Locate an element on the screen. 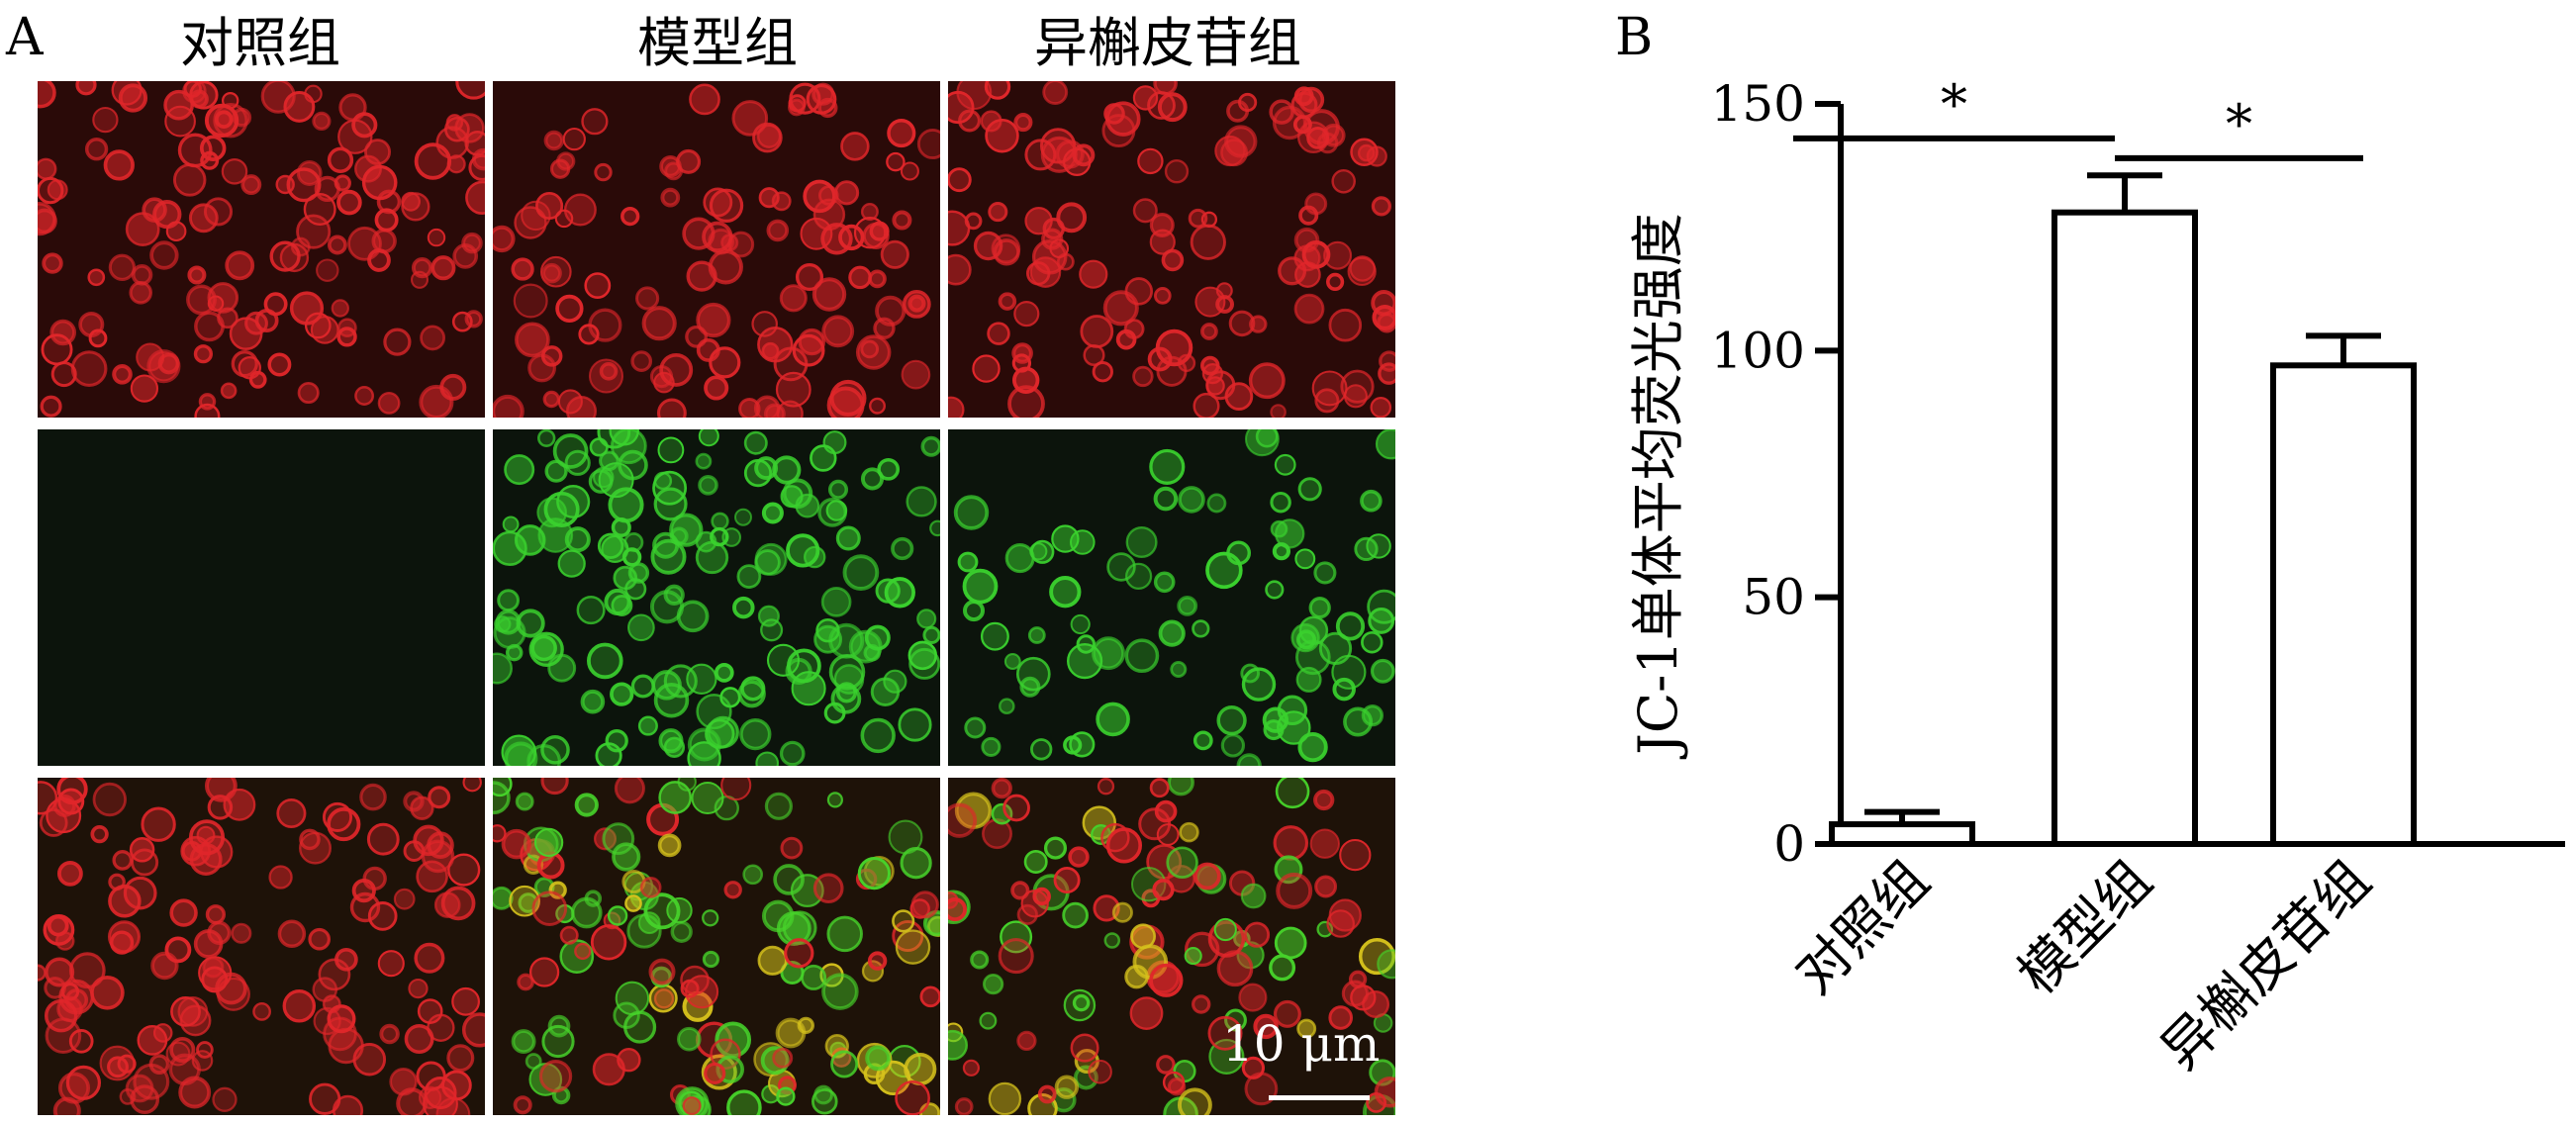 This screenshot has width=2576, height=1125. micrograph-control-green is located at coordinates (261, 597).